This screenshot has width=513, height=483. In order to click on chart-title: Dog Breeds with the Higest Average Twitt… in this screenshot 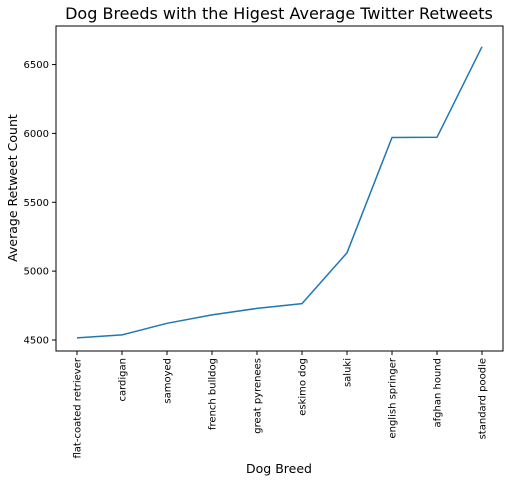, I will do `click(279, 13)`.